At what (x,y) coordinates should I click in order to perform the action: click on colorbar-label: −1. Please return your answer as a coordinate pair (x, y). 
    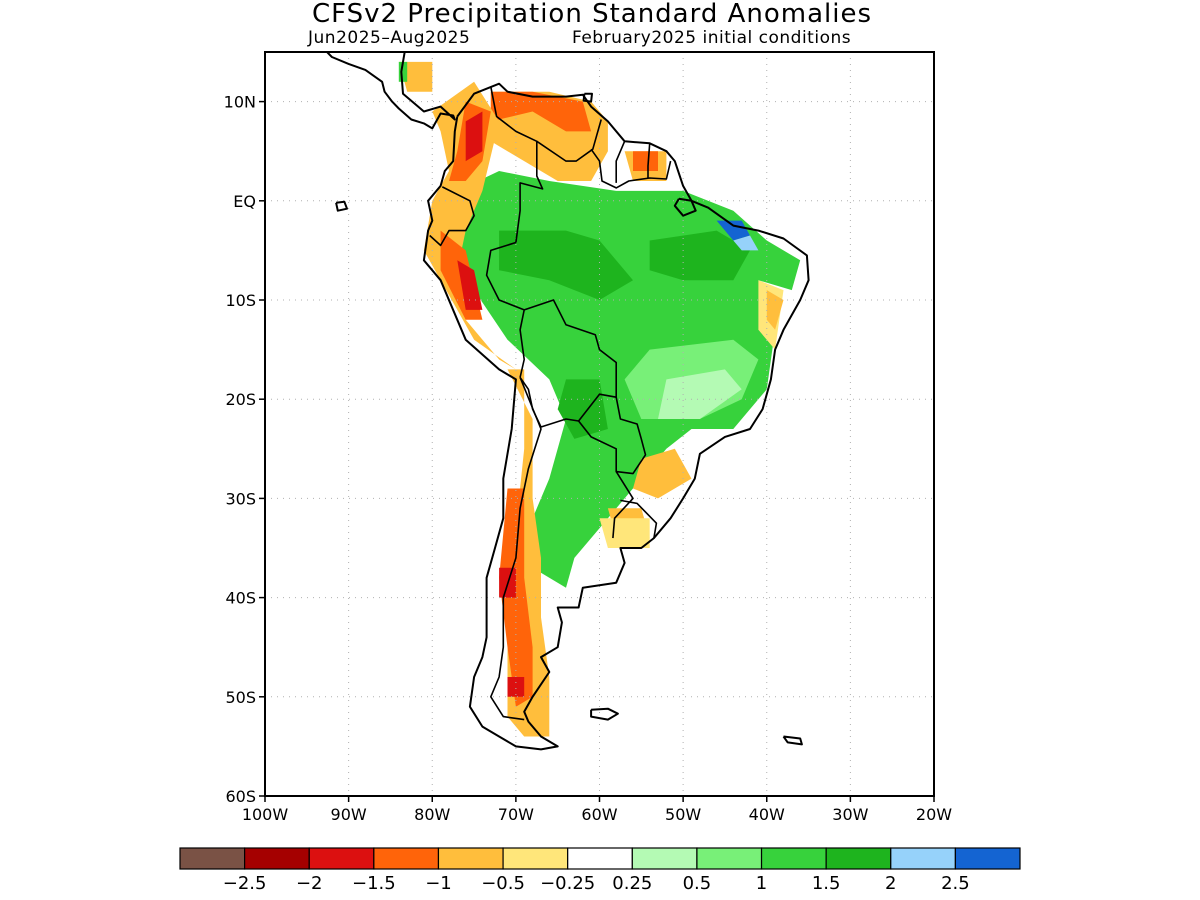
    Looking at the image, I should click on (438, 883).